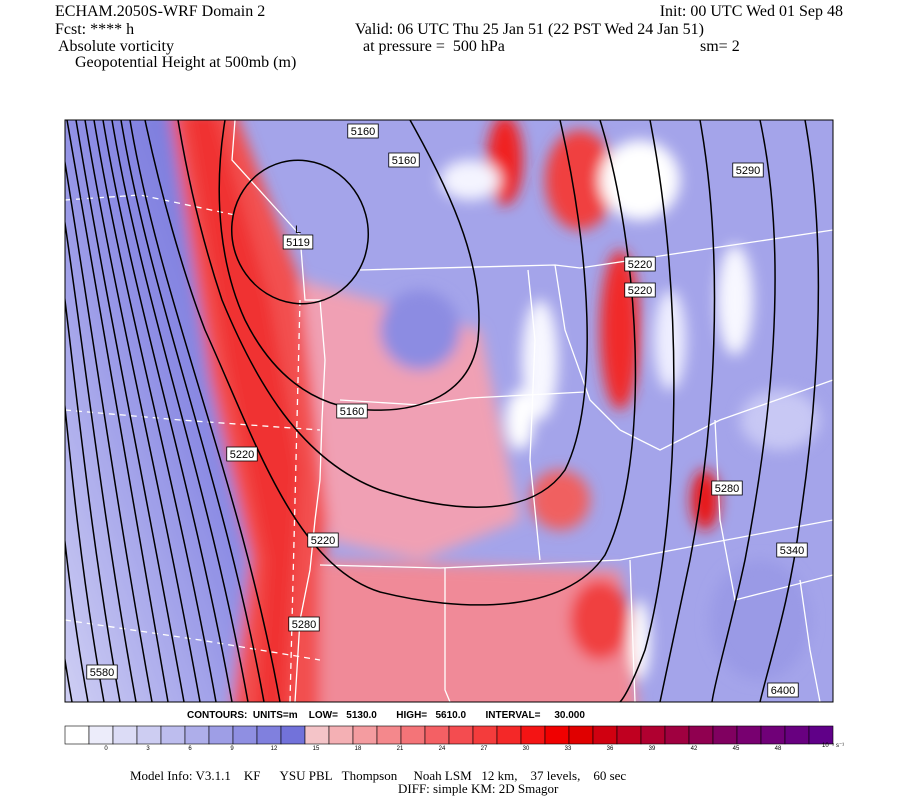  I want to click on contour-label: 5340, so click(792, 551).